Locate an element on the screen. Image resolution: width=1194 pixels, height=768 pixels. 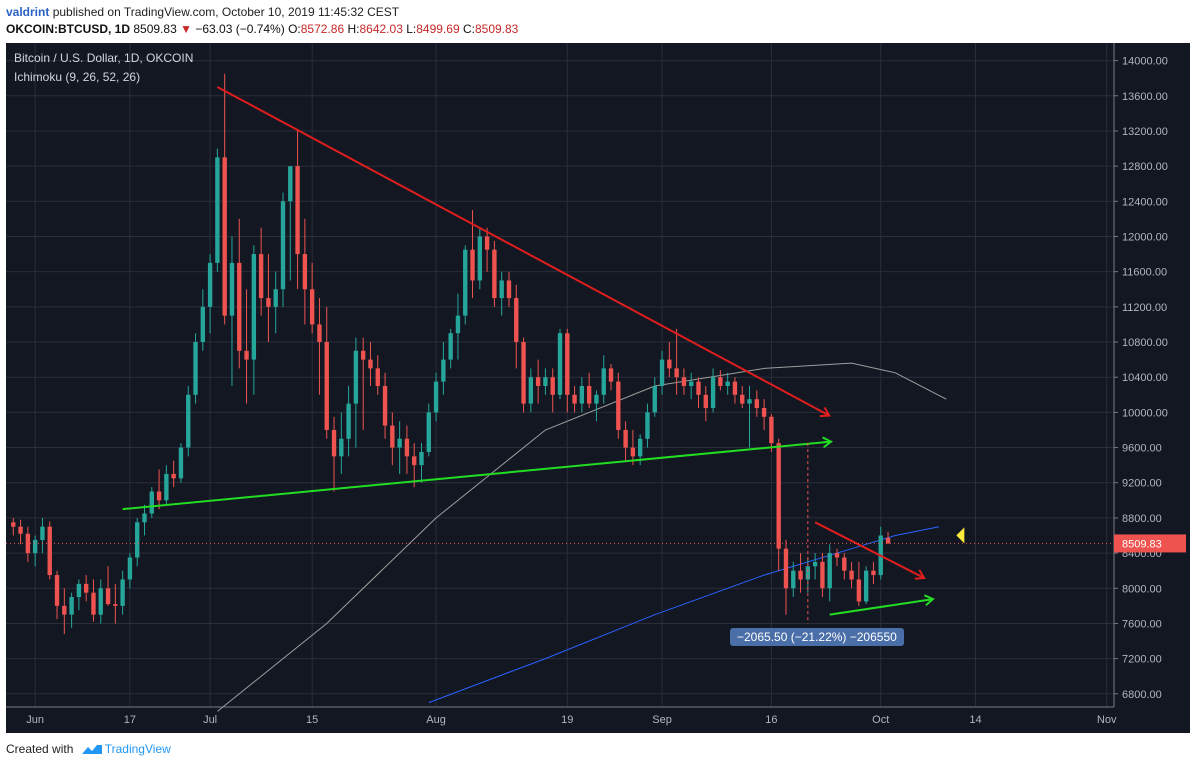
price-tick-label: 13200.00 is located at coordinates (1145, 132).